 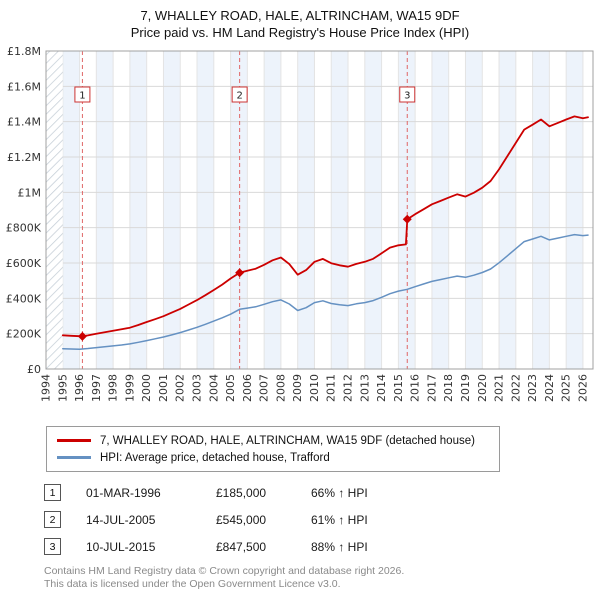 What do you see at coordinates (180, 388) in the screenshot?
I see `svg-text: 2002` at bounding box center [180, 388].